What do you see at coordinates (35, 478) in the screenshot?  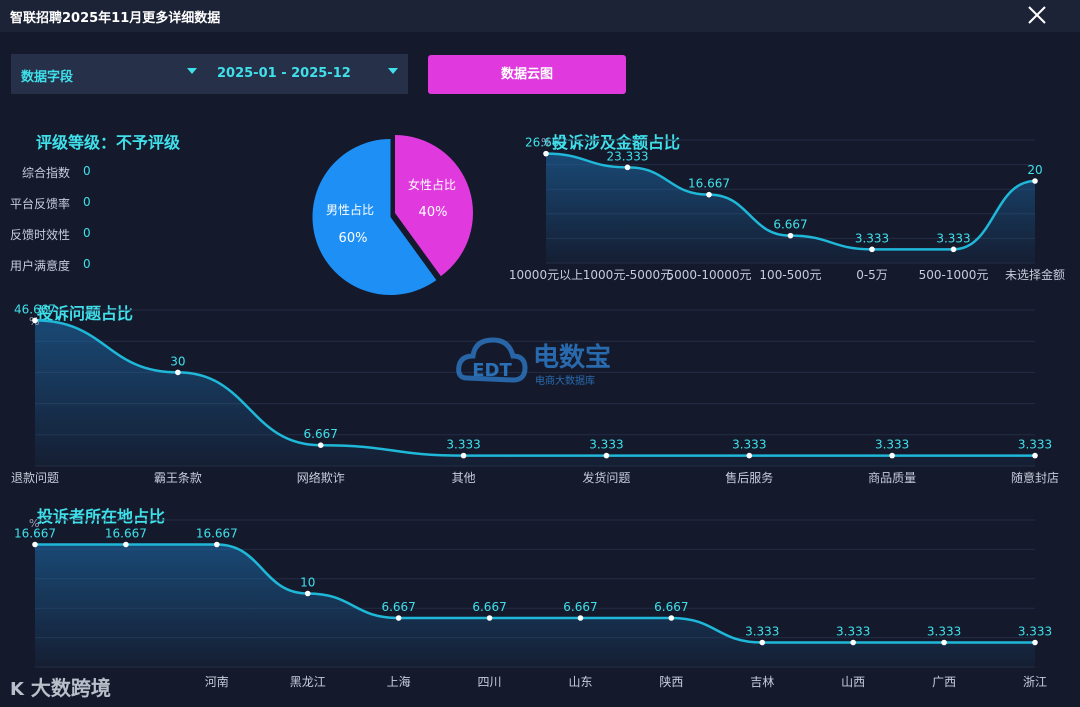 I see `issue-category-label: 退款问题` at bounding box center [35, 478].